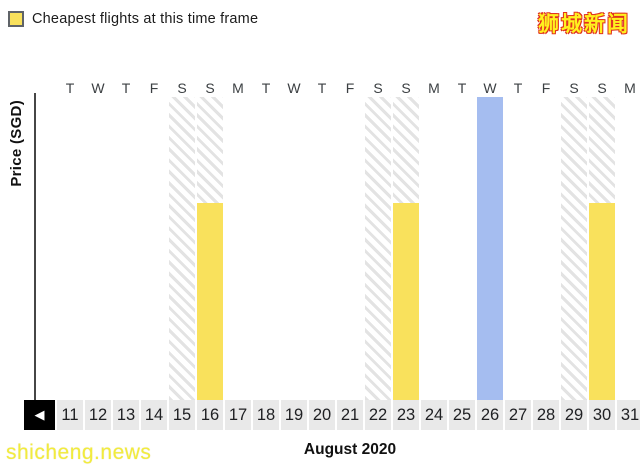  Describe the element at coordinates (154, 415) in the screenshot. I see `date-cell: 14` at that location.